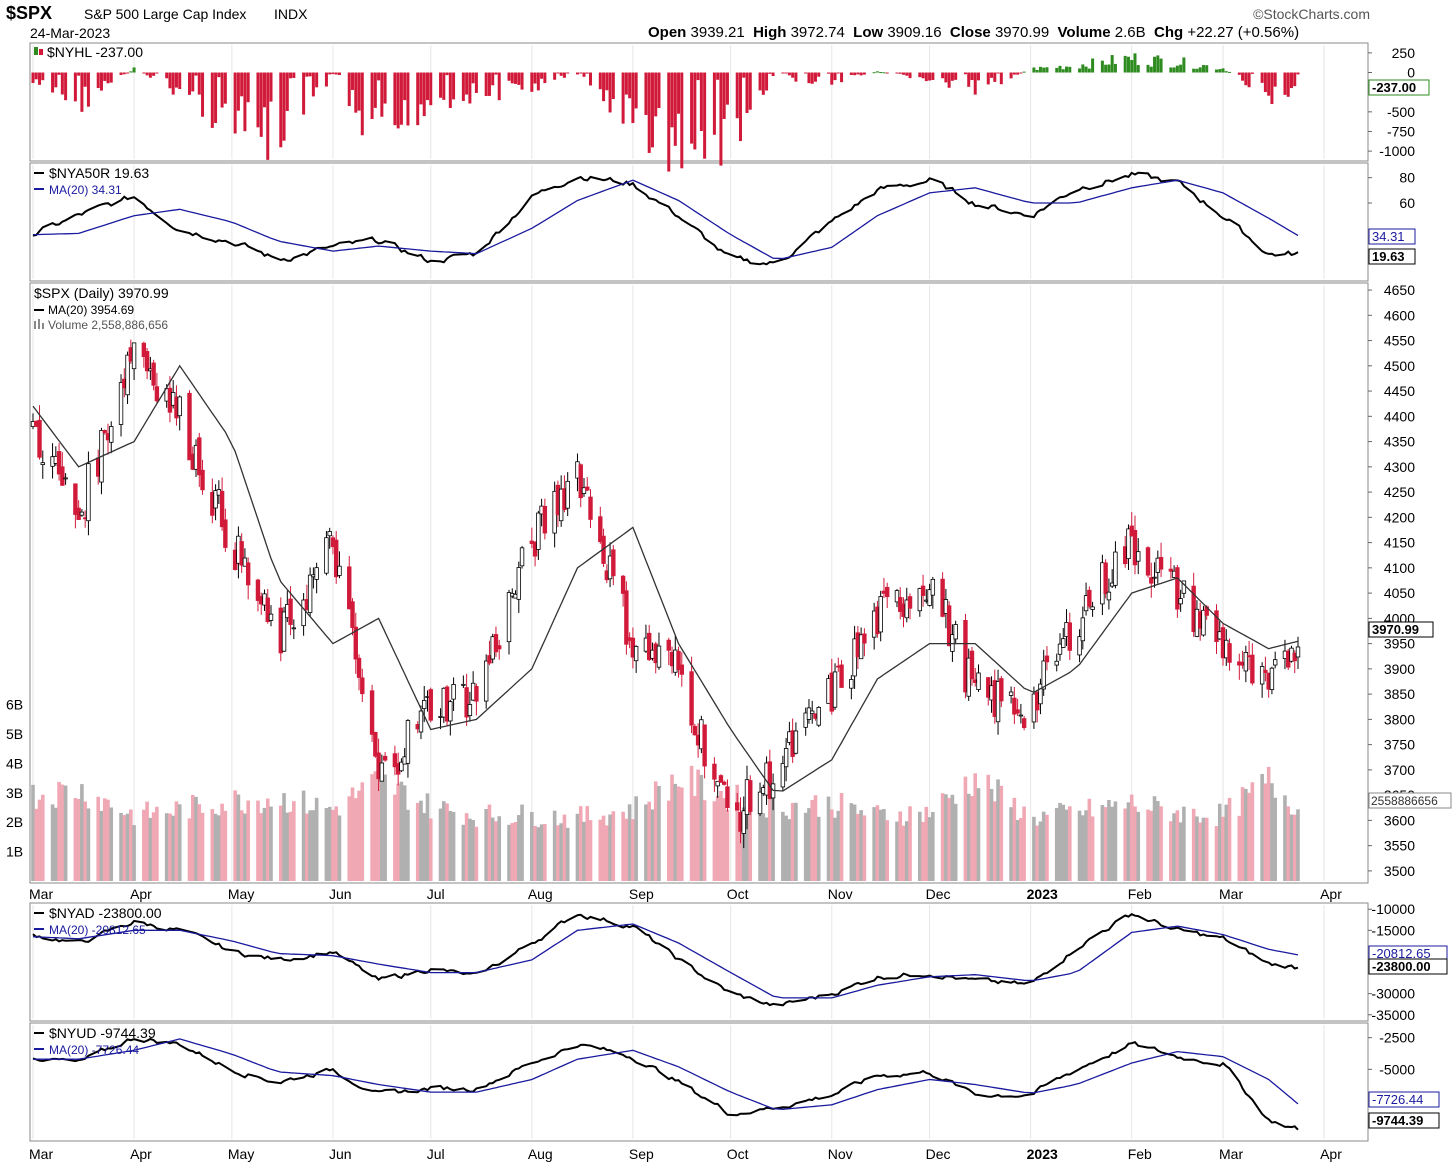 The width and height of the screenshot is (1456, 1170). I want to click on spx-price-tick-label: 3600, so click(1399, 820).